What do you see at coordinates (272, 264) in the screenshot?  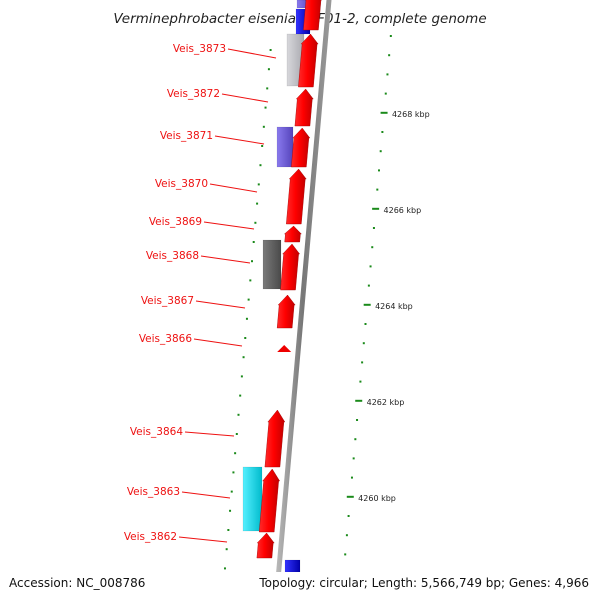 I see `dark-gray-feature` at bounding box center [272, 264].